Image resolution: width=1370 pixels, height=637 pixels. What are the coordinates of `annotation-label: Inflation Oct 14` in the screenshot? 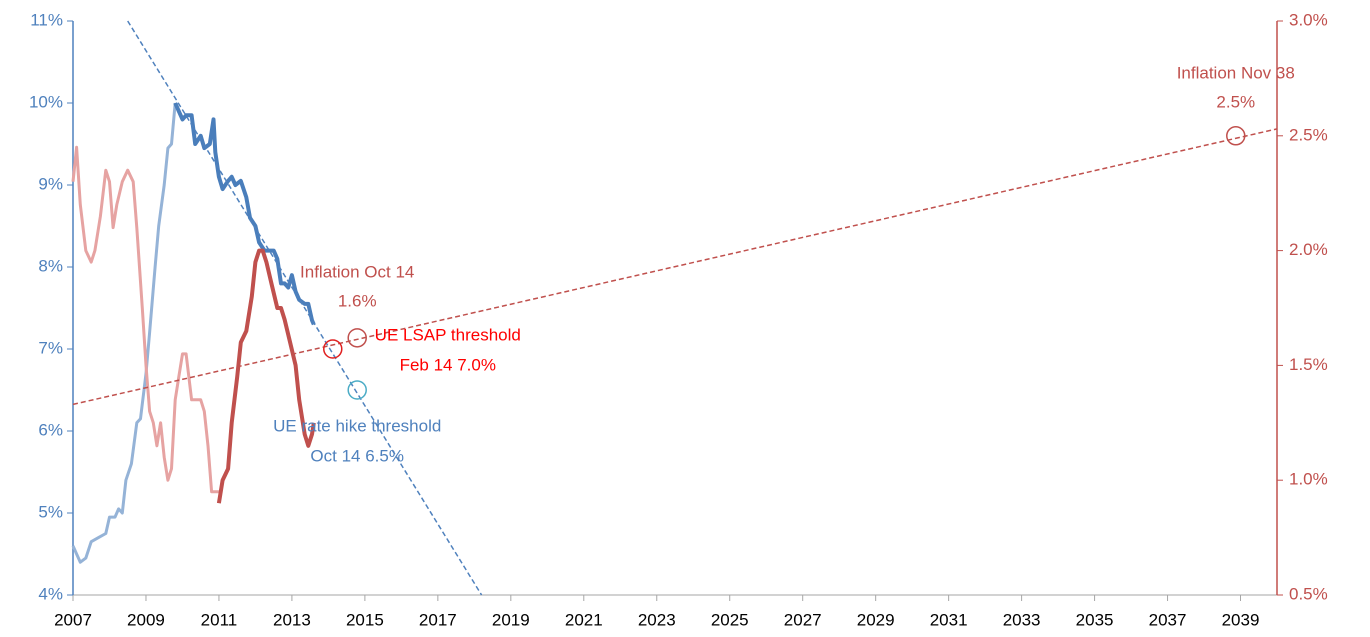 It's located at (357, 271).